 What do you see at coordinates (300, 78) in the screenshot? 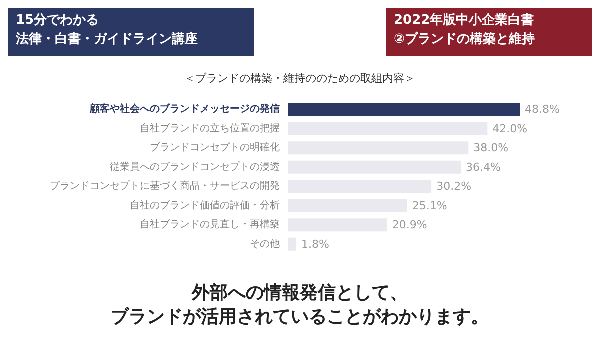
I see `chart-title: ＜ブランドの構築・維持ののための取組内容＞` at bounding box center [300, 78].